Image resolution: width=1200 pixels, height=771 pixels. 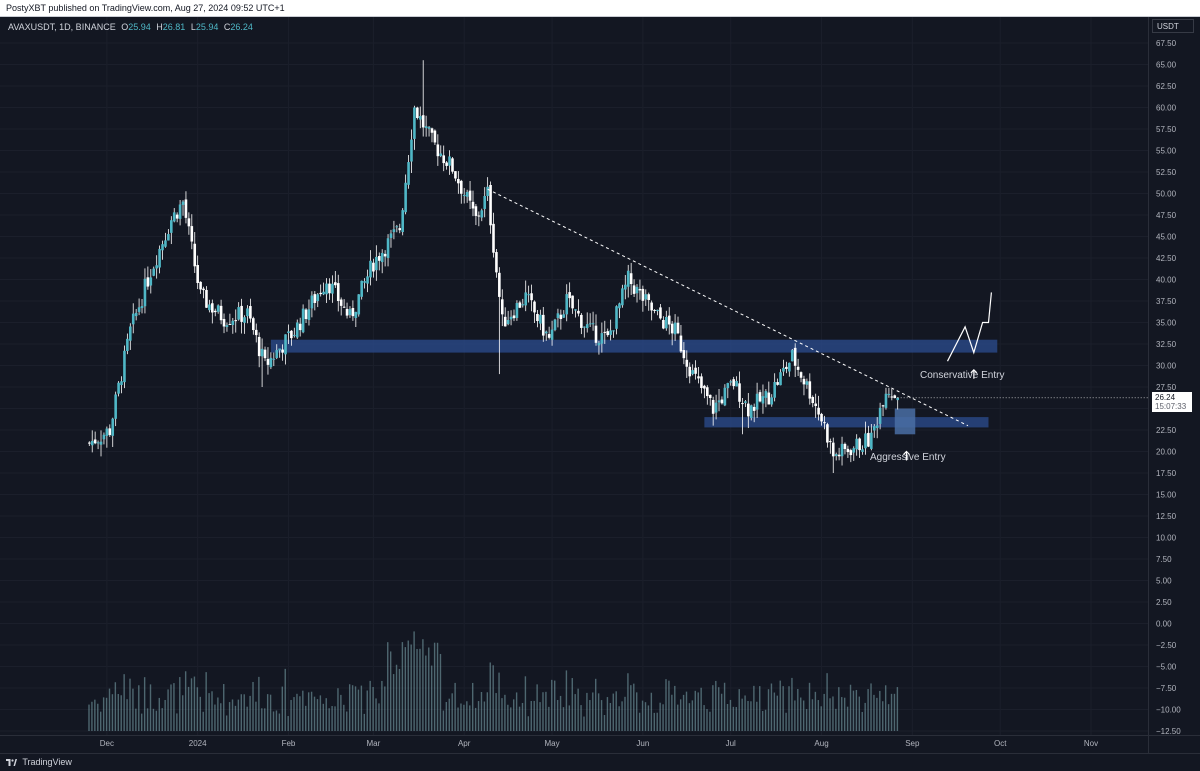 I want to click on tradingview-brand: TradingView, so click(x=47, y=762).